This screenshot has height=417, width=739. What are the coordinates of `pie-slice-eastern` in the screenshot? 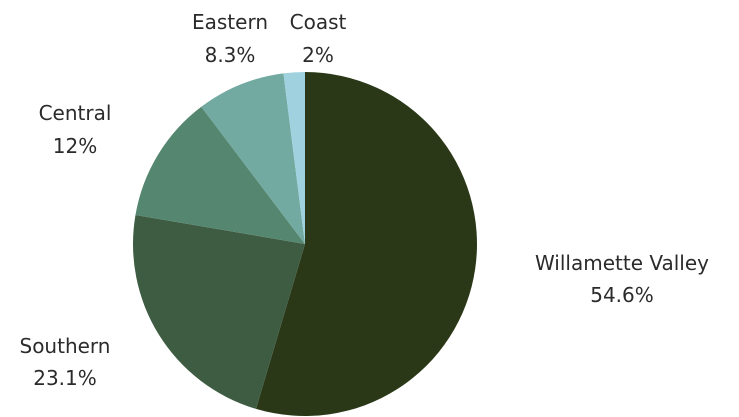 It's located at (253, 158).